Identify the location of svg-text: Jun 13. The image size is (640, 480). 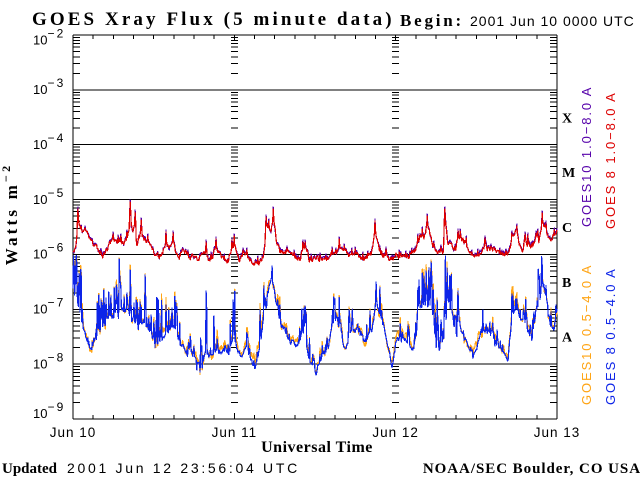
(557, 432).